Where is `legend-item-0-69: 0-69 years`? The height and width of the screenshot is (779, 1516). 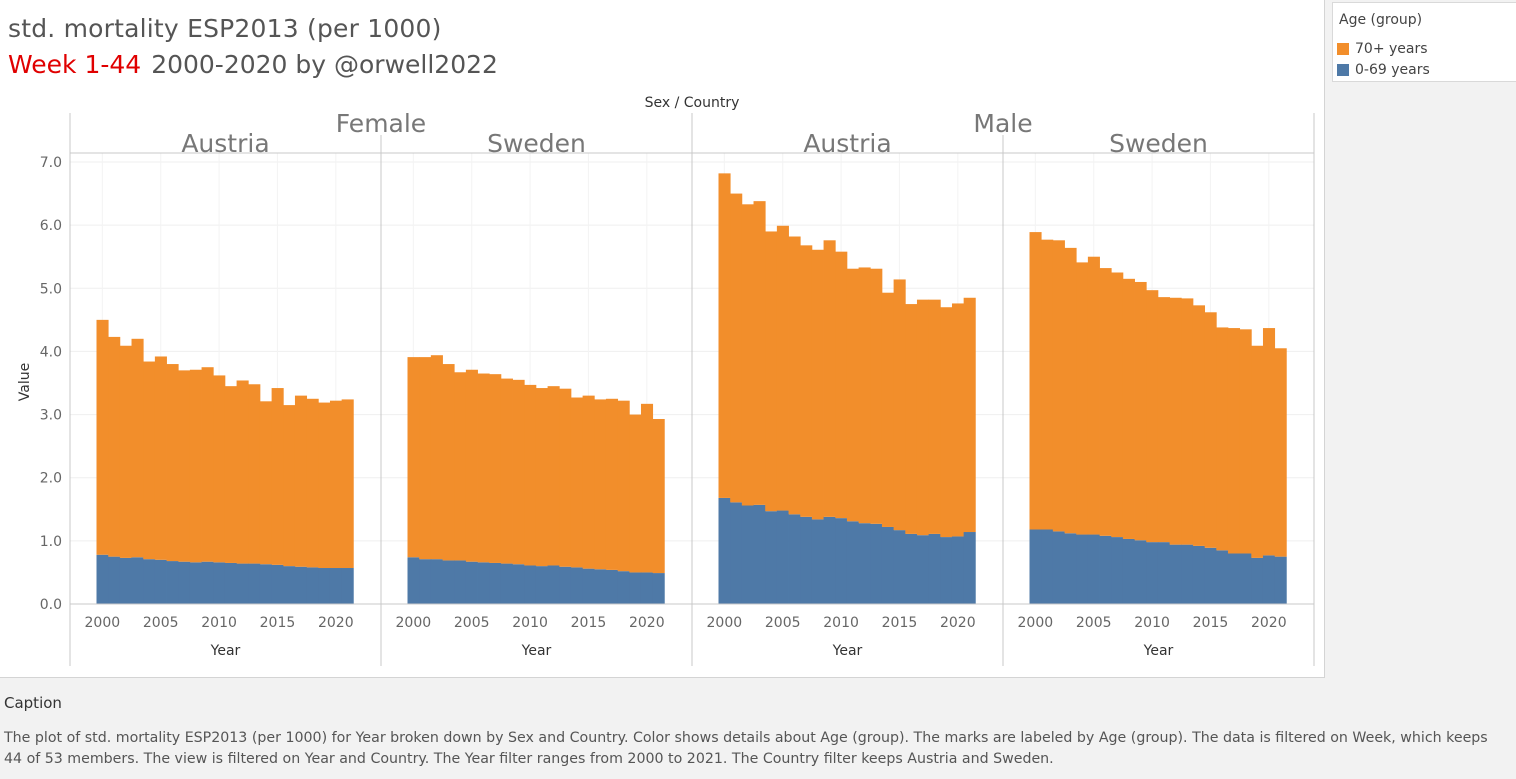 legend-item-0-69: 0-69 years is located at coordinates (1383, 70).